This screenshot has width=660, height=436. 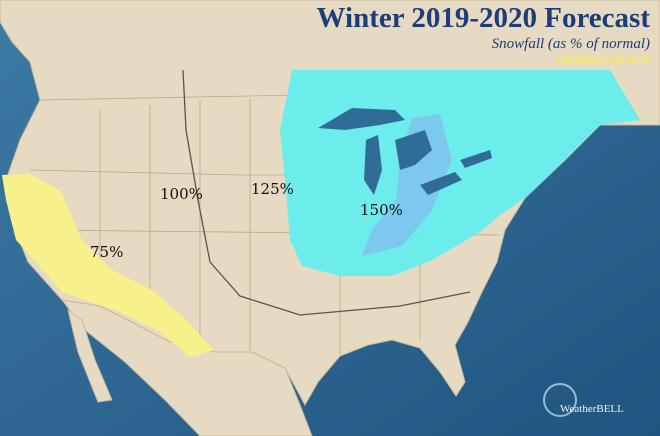 What do you see at coordinates (571, 44) in the screenshot?
I see `subtitle: Snowfall (as % of normal)` at bounding box center [571, 44].